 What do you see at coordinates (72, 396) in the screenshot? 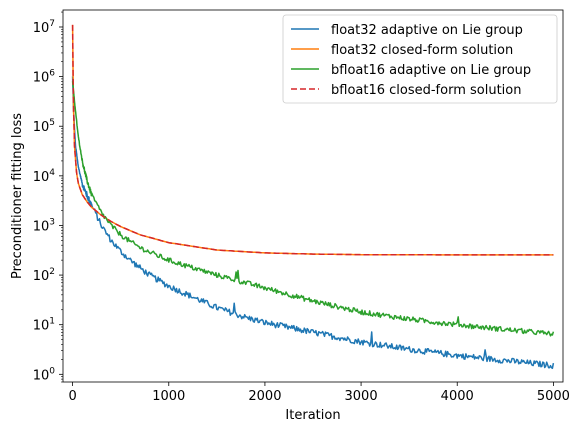
I see `x-tick-label: 0` at bounding box center [72, 396].